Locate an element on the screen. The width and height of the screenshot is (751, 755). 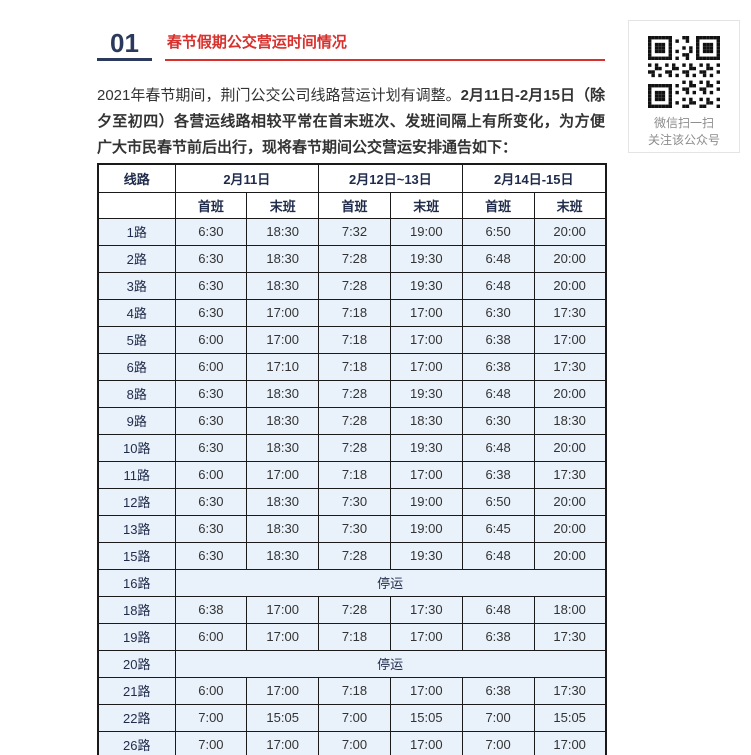
route-cell: 21路 is located at coordinates (136, 690).